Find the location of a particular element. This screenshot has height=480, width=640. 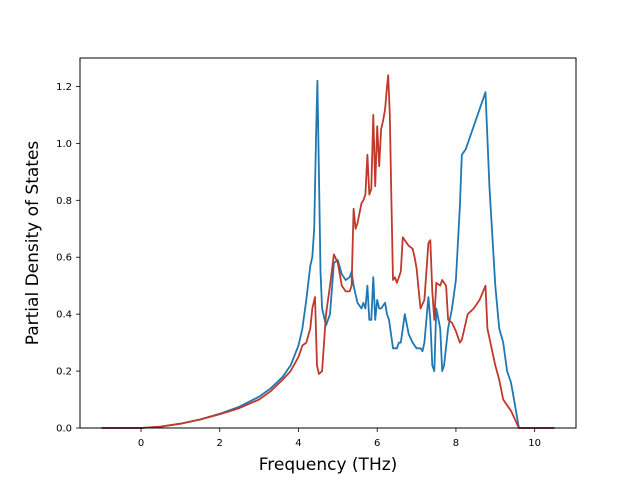

y-tick-label: 0.6 is located at coordinates (64, 258).